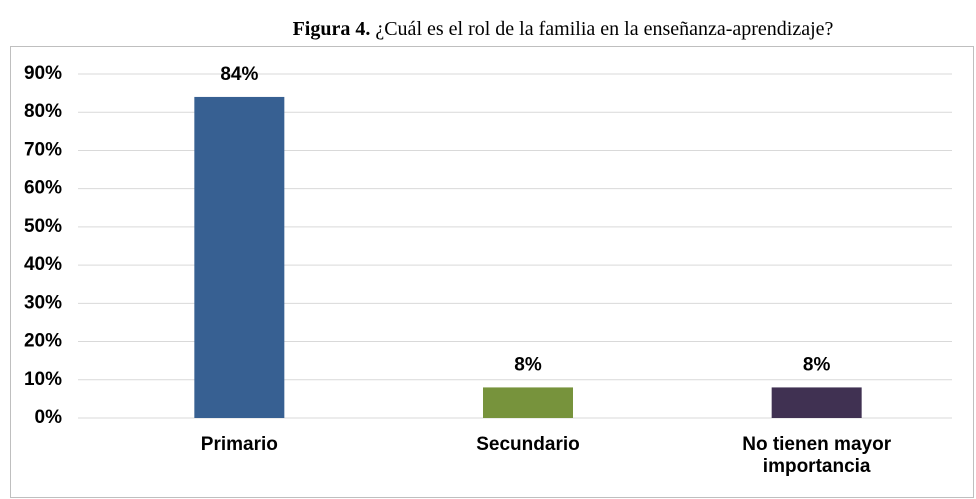 This screenshot has width=976, height=499. What do you see at coordinates (43, 302) in the screenshot?
I see `y-tick-label: 30%` at bounding box center [43, 302].